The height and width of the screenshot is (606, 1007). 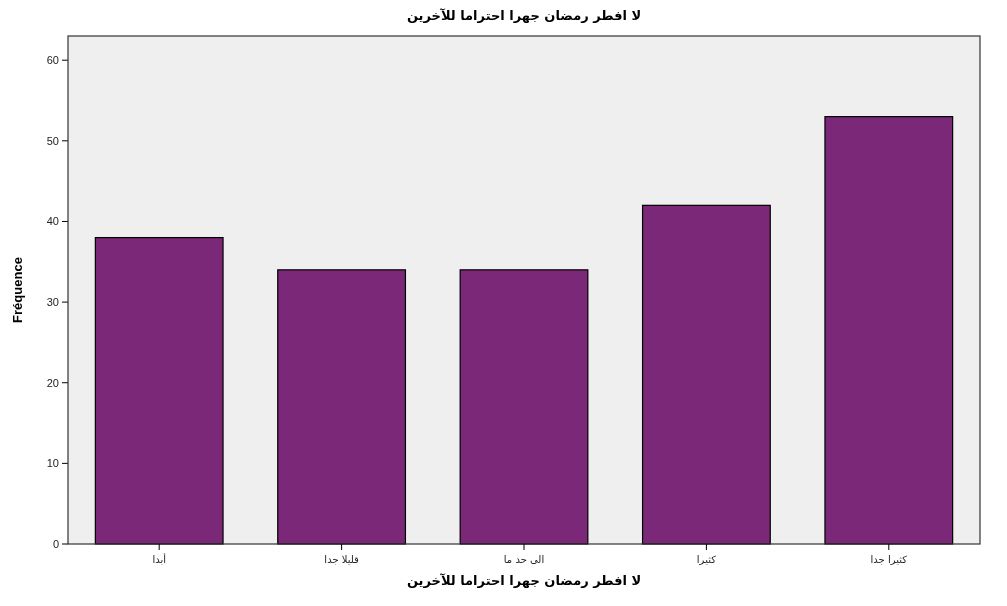 What do you see at coordinates (524, 15) in the screenshot?
I see `chart-title: لا افطر رمضان جهرا احتراما للآخرين` at bounding box center [524, 15].